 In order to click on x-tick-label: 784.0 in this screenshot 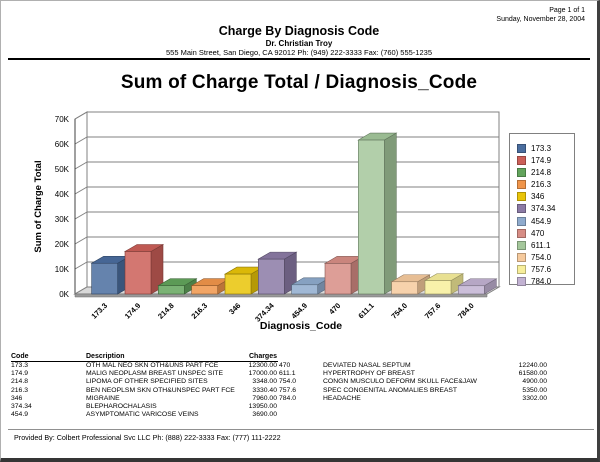, I will do `click(466, 311)`.